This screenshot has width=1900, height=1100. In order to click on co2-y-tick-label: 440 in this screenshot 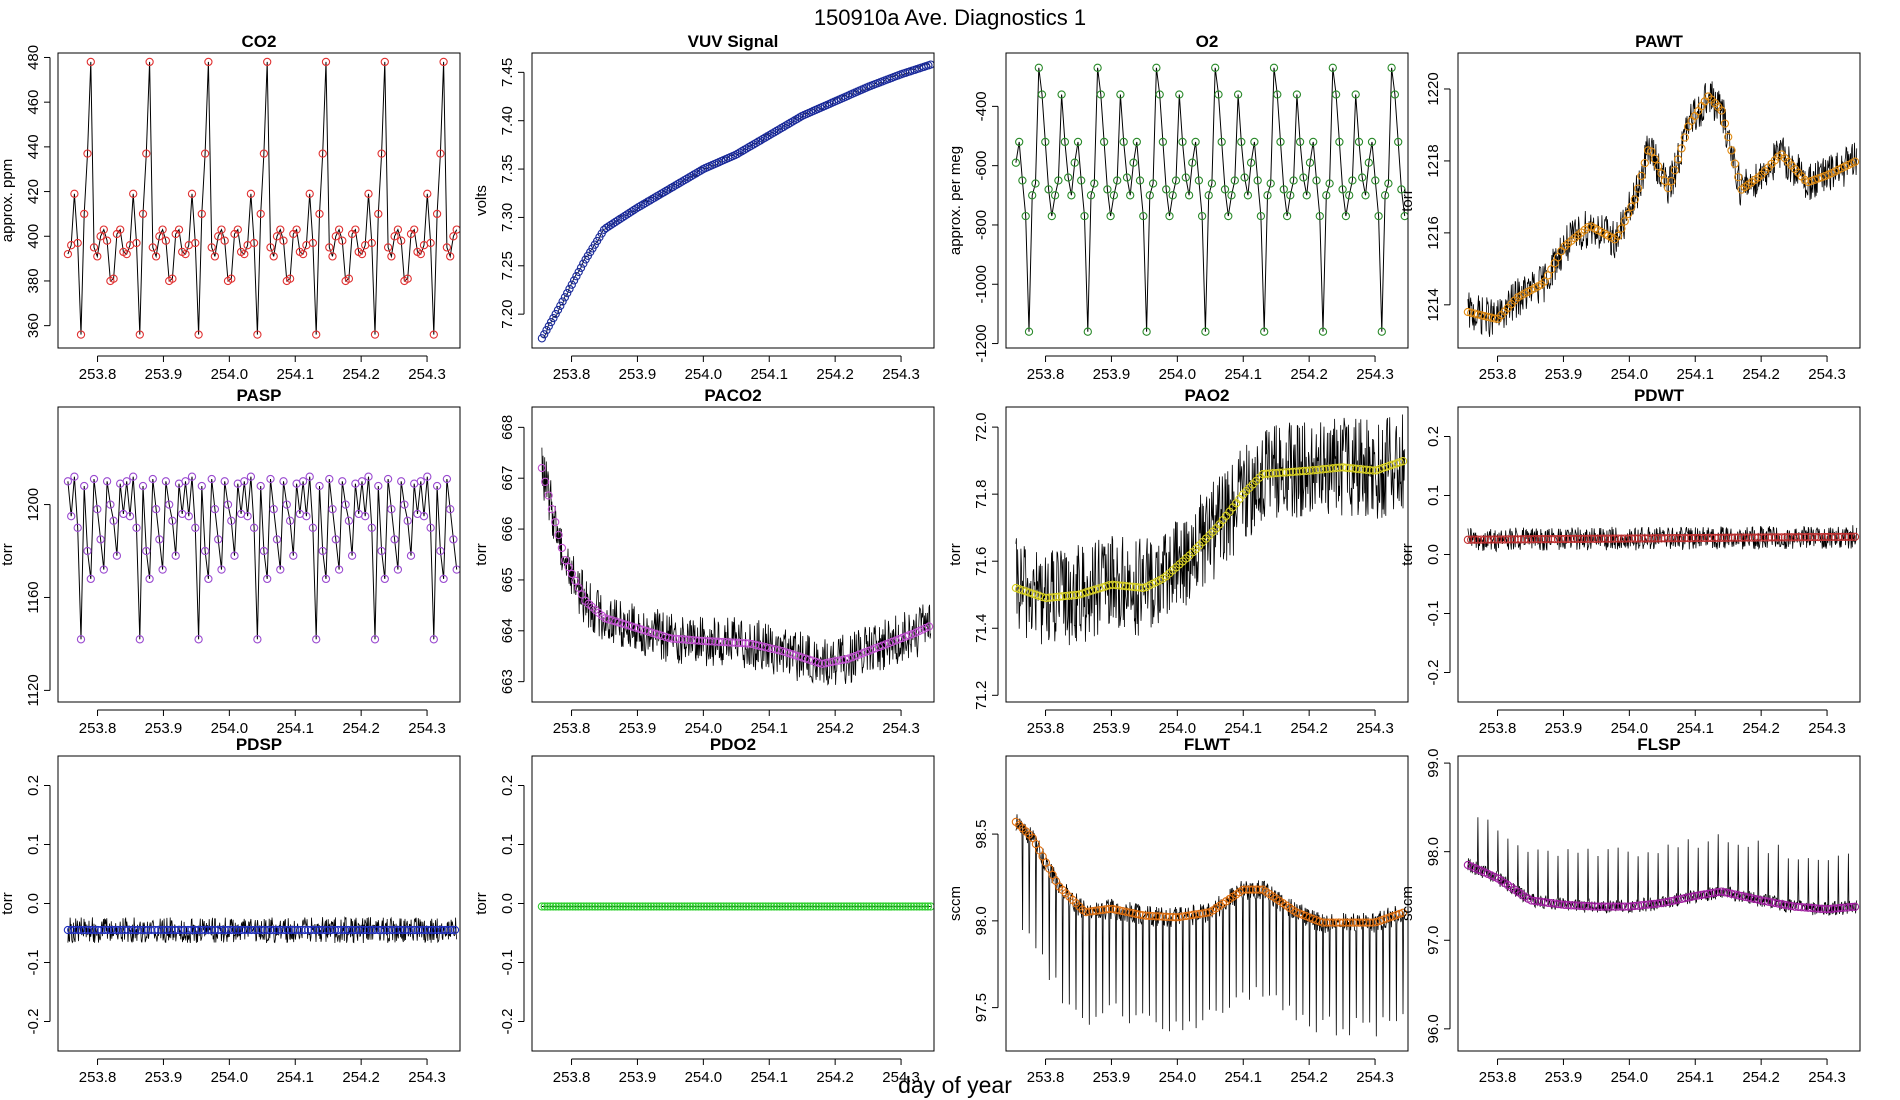, I will do `click(33, 146)`.